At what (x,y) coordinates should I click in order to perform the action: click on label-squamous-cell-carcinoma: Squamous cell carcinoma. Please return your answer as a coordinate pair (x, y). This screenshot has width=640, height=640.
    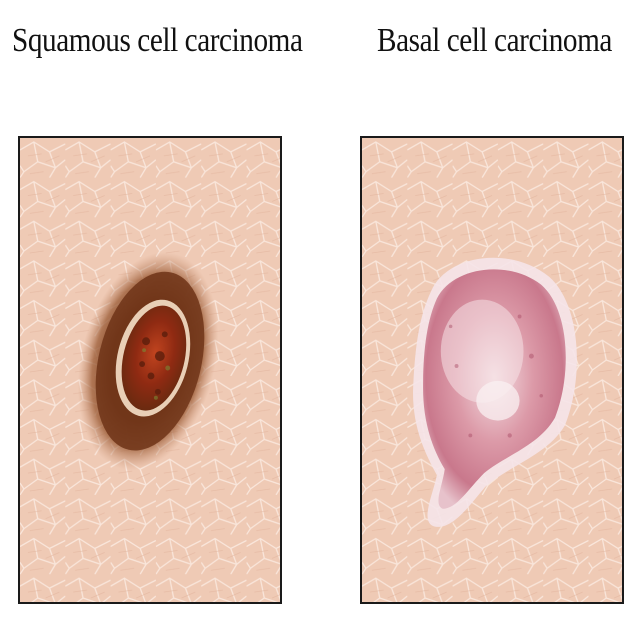
    Looking at the image, I should click on (157, 40).